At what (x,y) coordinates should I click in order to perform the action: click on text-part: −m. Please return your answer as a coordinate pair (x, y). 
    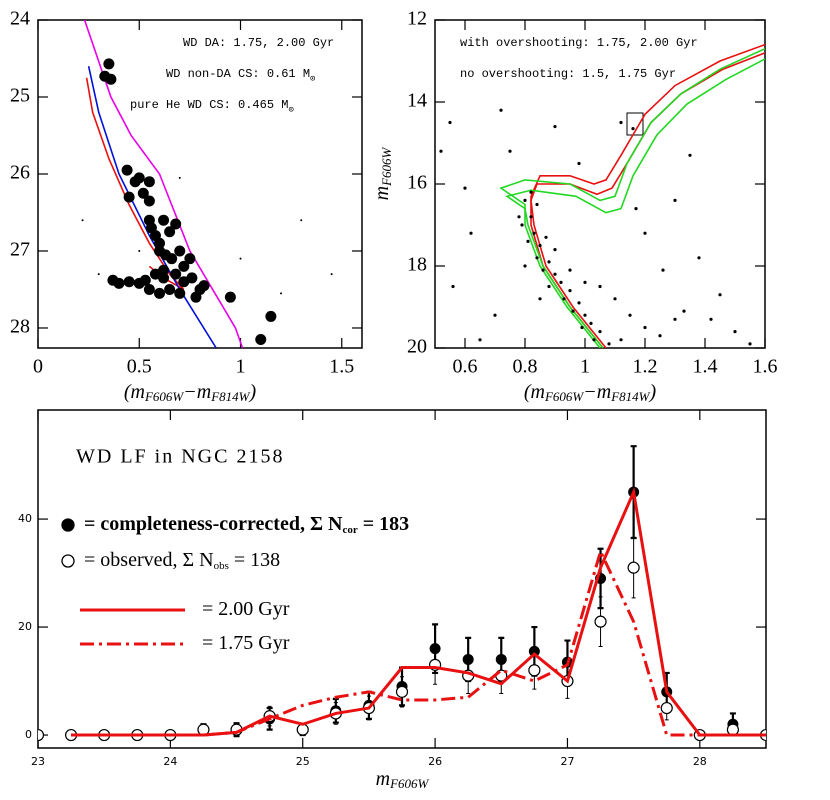
    Looking at the image, I should click on (597, 392).